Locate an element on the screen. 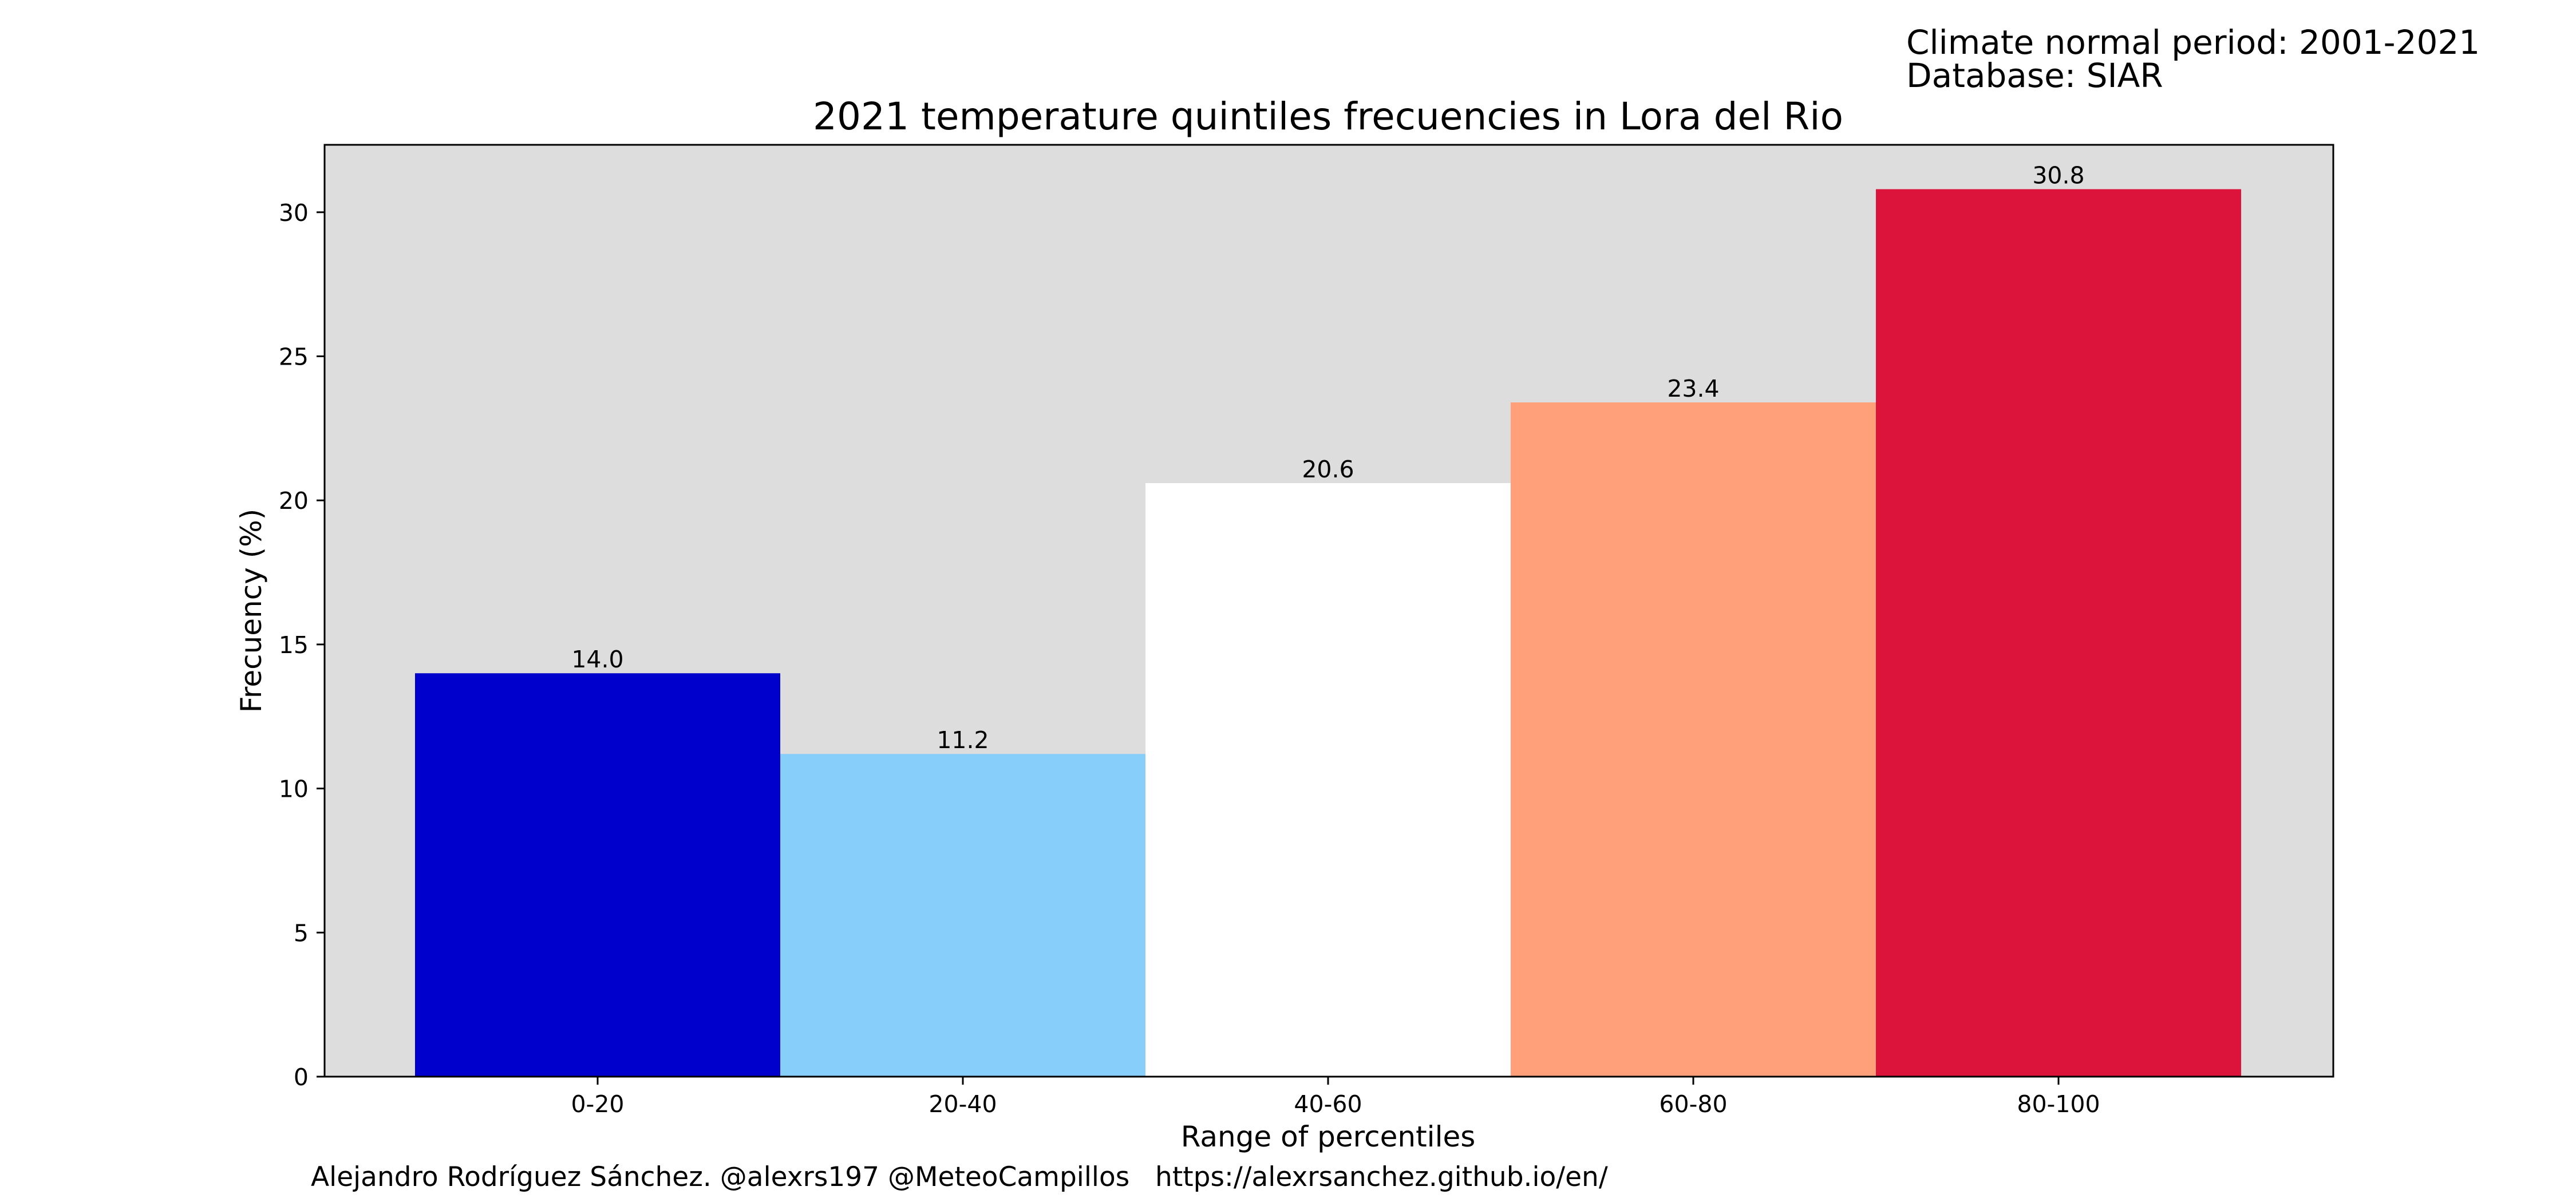  y-tick-label: 5 is located at coordinates (301, 933).